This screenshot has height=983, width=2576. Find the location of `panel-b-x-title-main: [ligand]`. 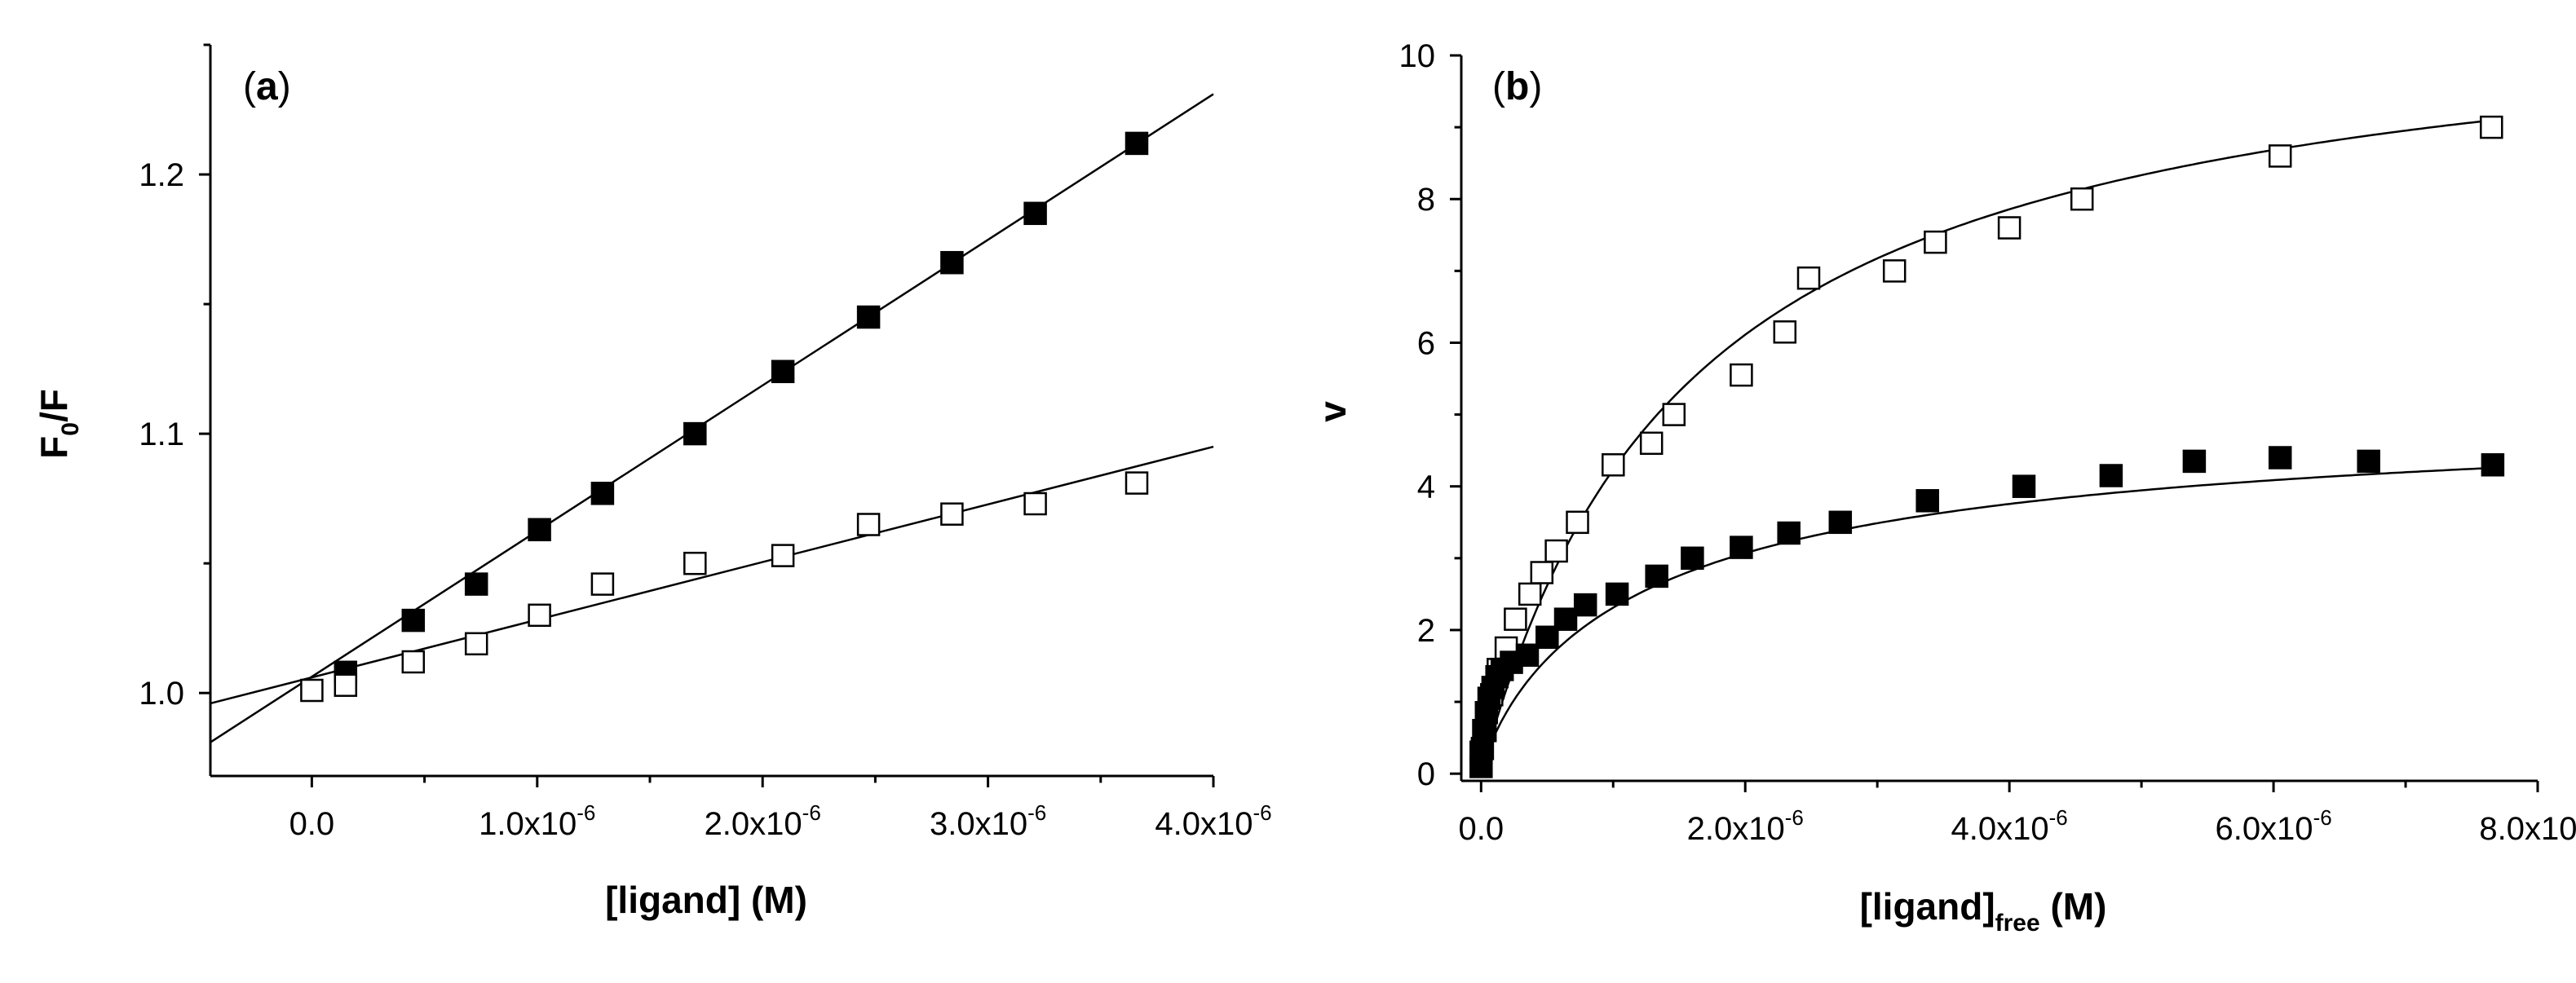

panel-b-x-title-main: [ligand] is located at coordinates (1927, 907).